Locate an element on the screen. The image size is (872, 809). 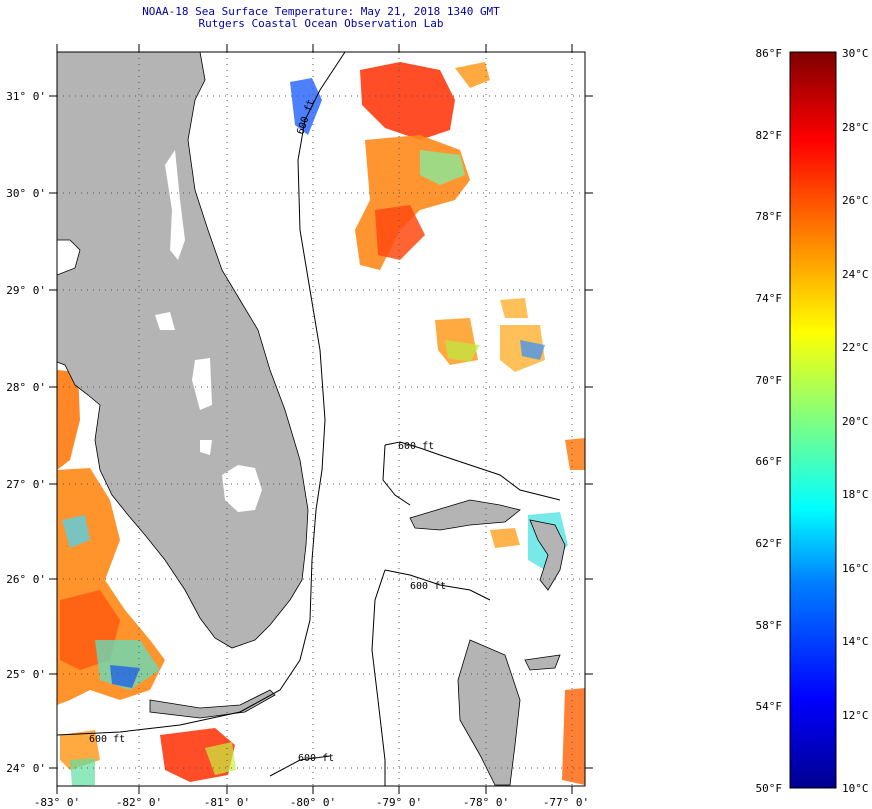
colorbar-c-label: 18°C is located at coordinates (855, 494).